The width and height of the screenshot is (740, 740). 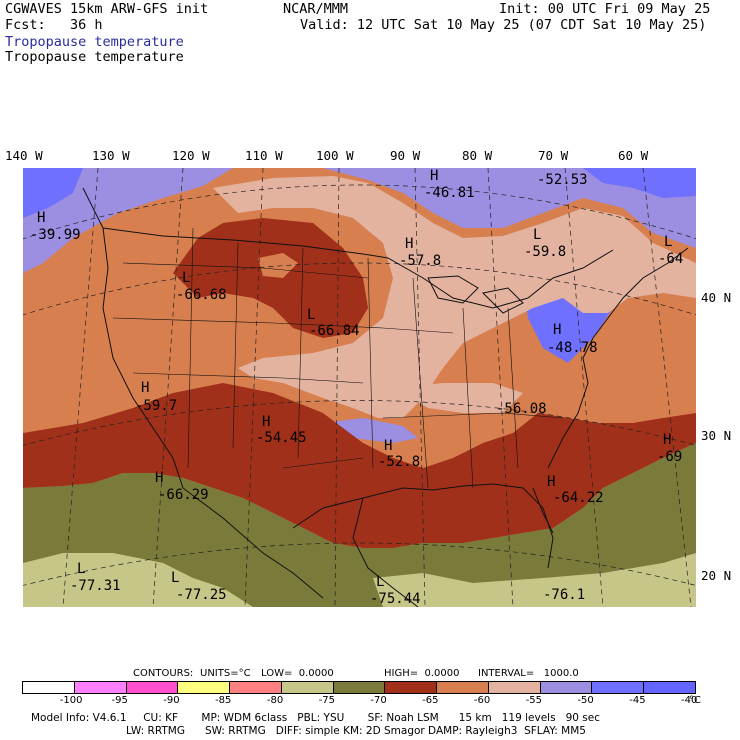 What do you see at coordinates (405, 155) in the screenshot?
I see `lon-label: 90 W` at bounding box center [405, 155].